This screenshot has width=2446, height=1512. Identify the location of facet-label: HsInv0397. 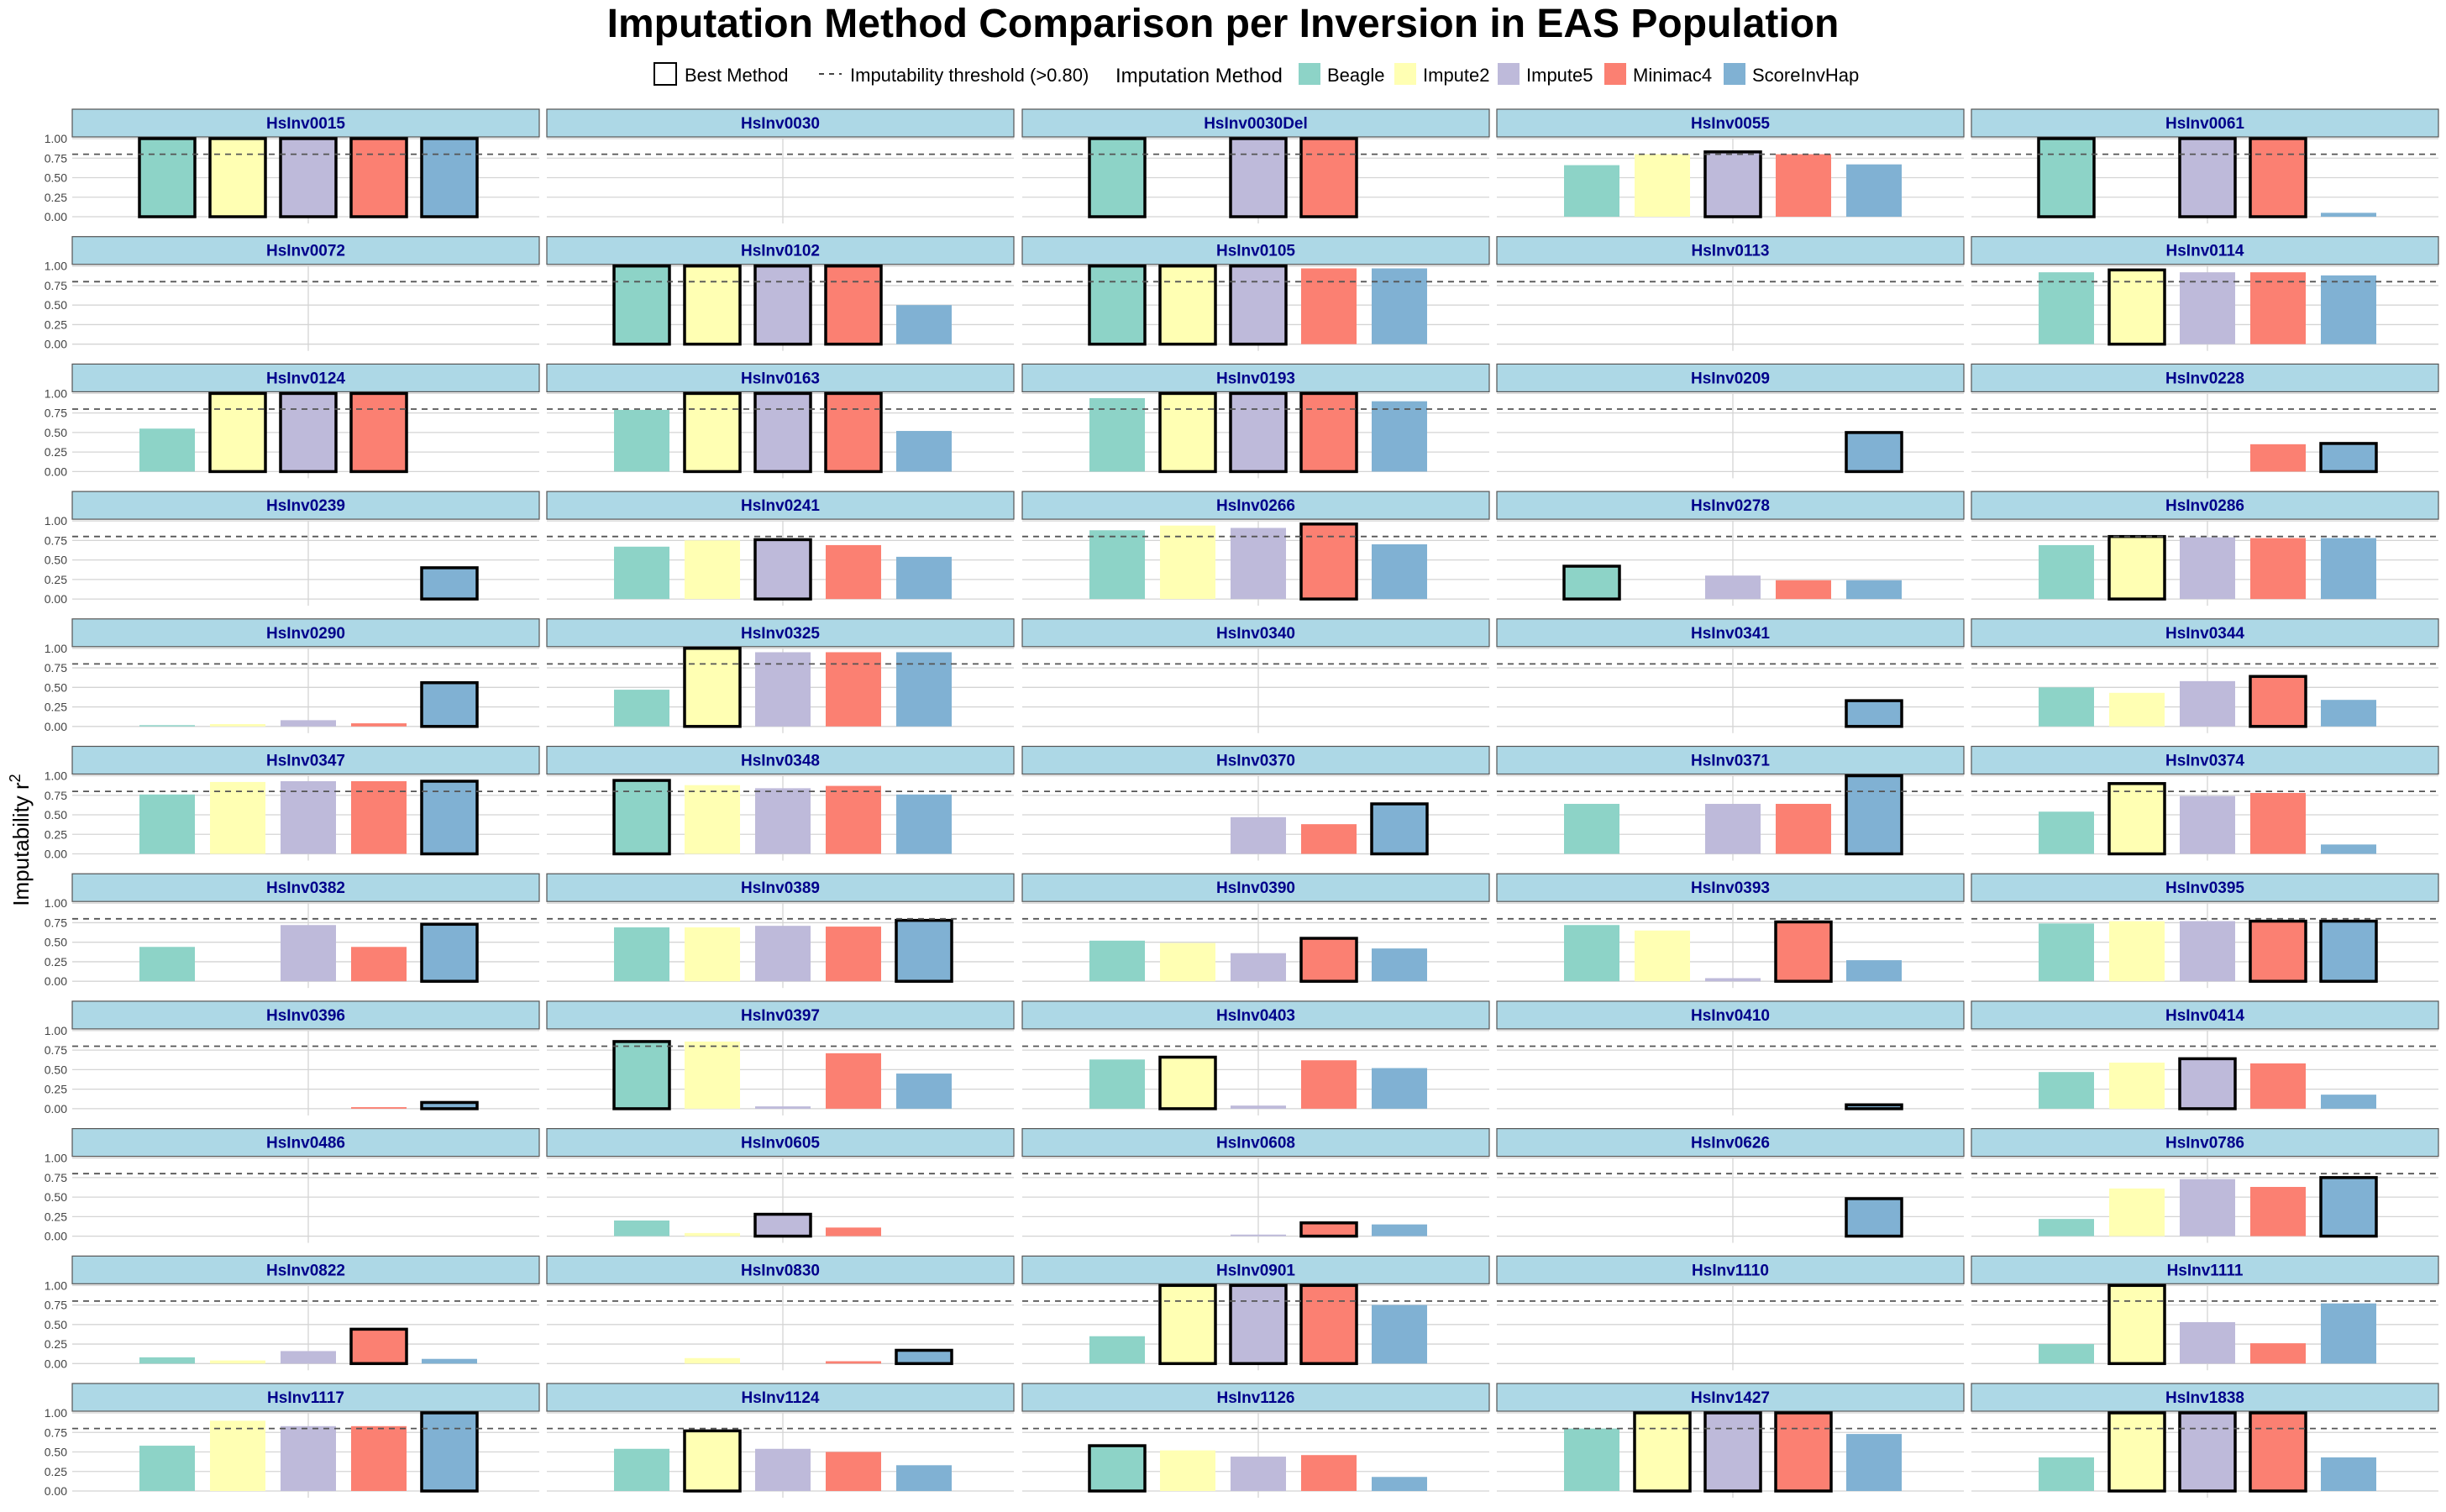
(780, 1016).